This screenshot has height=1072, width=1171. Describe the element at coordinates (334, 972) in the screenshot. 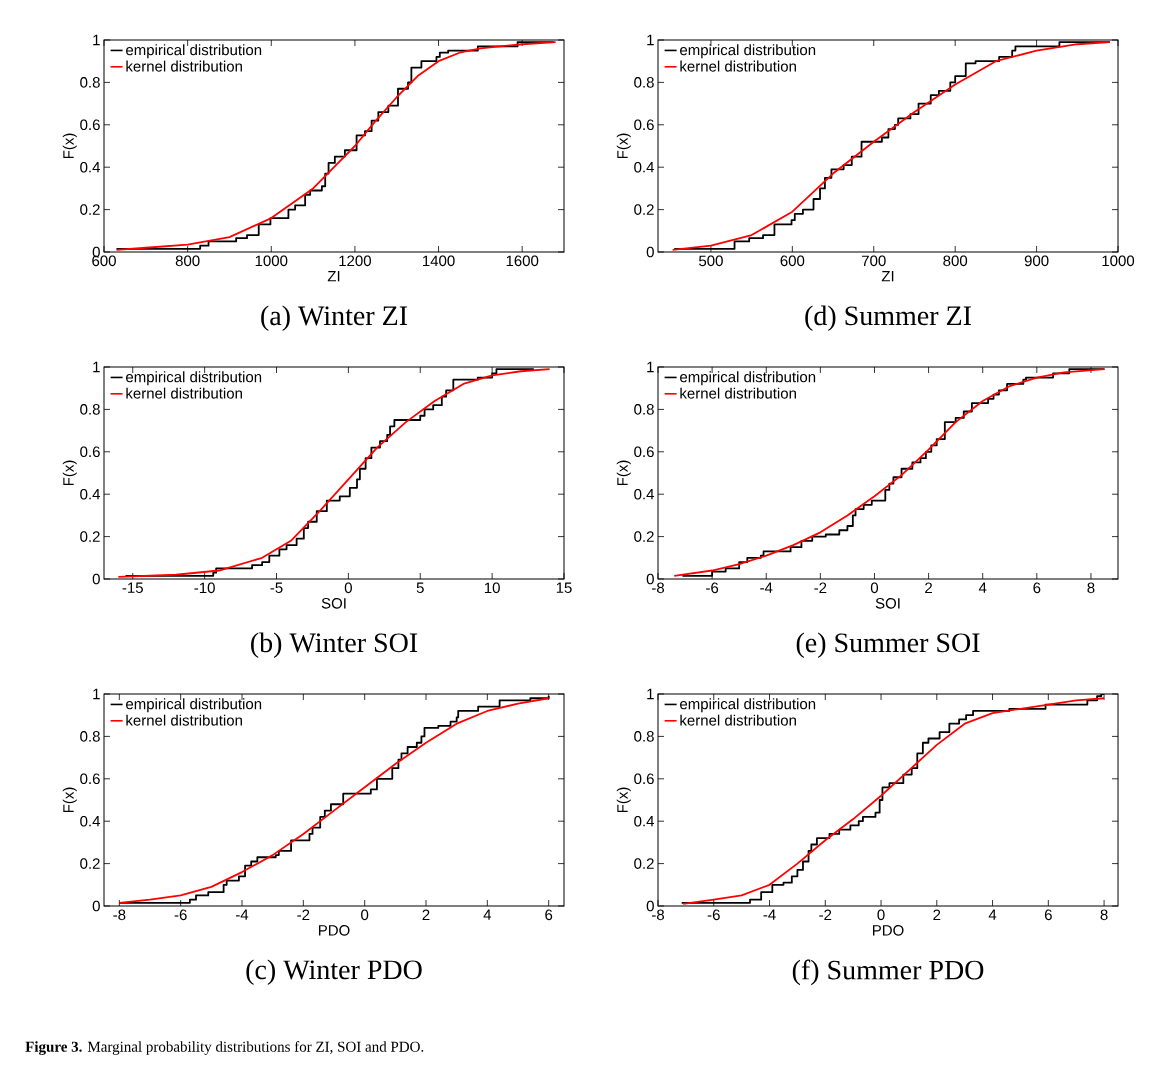

I see `text: (c) Winter PDO` at that location.